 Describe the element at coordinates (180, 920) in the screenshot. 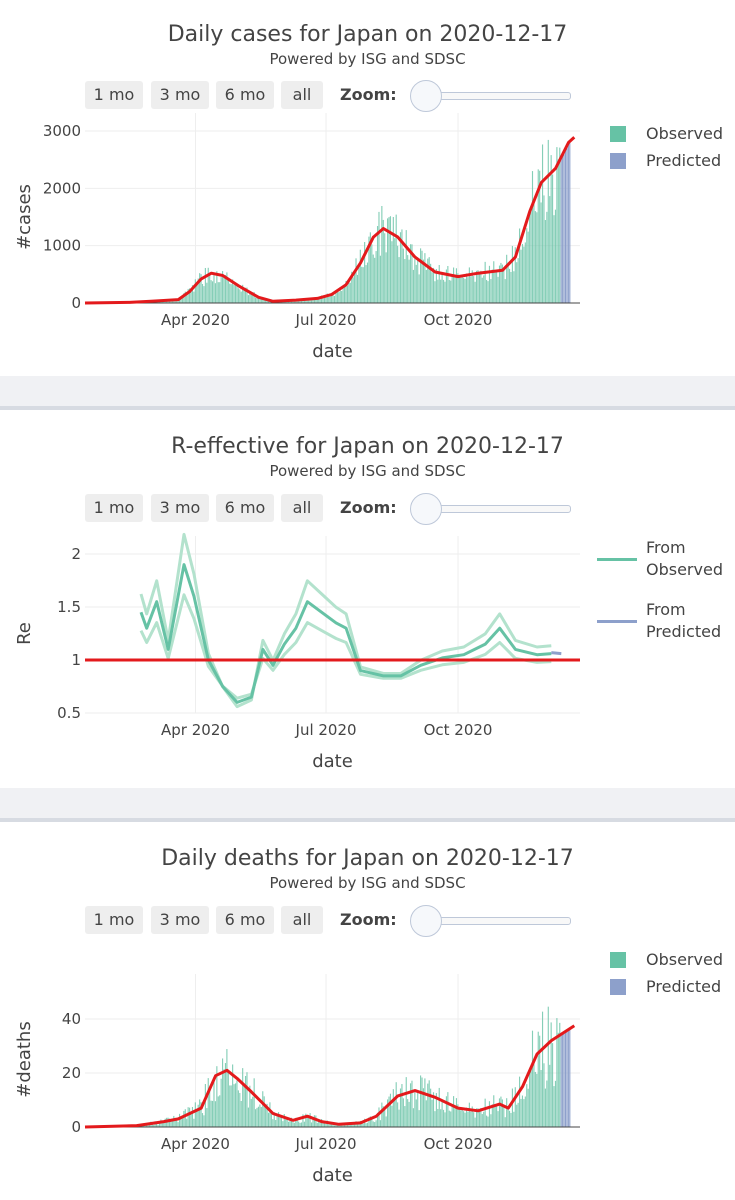

I see `deaths-3mo-button: 3 mo` at that location.